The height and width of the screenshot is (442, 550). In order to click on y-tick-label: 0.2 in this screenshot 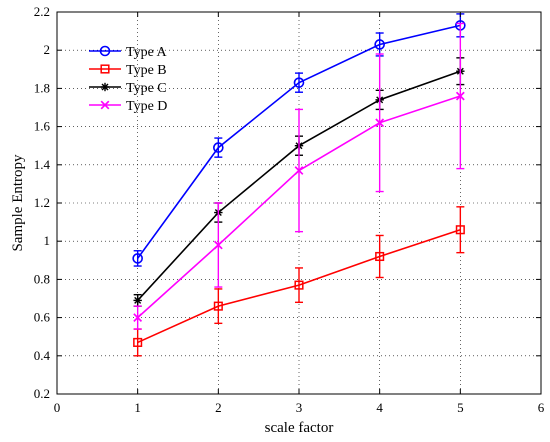, I will do `click(42, 393)`.